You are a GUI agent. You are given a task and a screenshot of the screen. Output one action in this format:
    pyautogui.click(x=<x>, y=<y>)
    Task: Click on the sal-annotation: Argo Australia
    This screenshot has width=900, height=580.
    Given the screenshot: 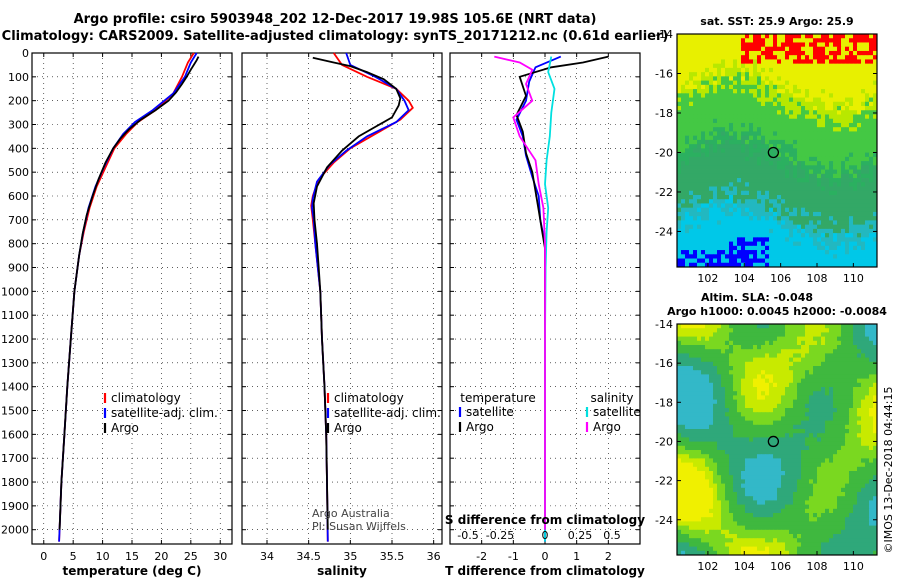 What is the action you would take?
    pyautogui.click(x=351, y=513)
    